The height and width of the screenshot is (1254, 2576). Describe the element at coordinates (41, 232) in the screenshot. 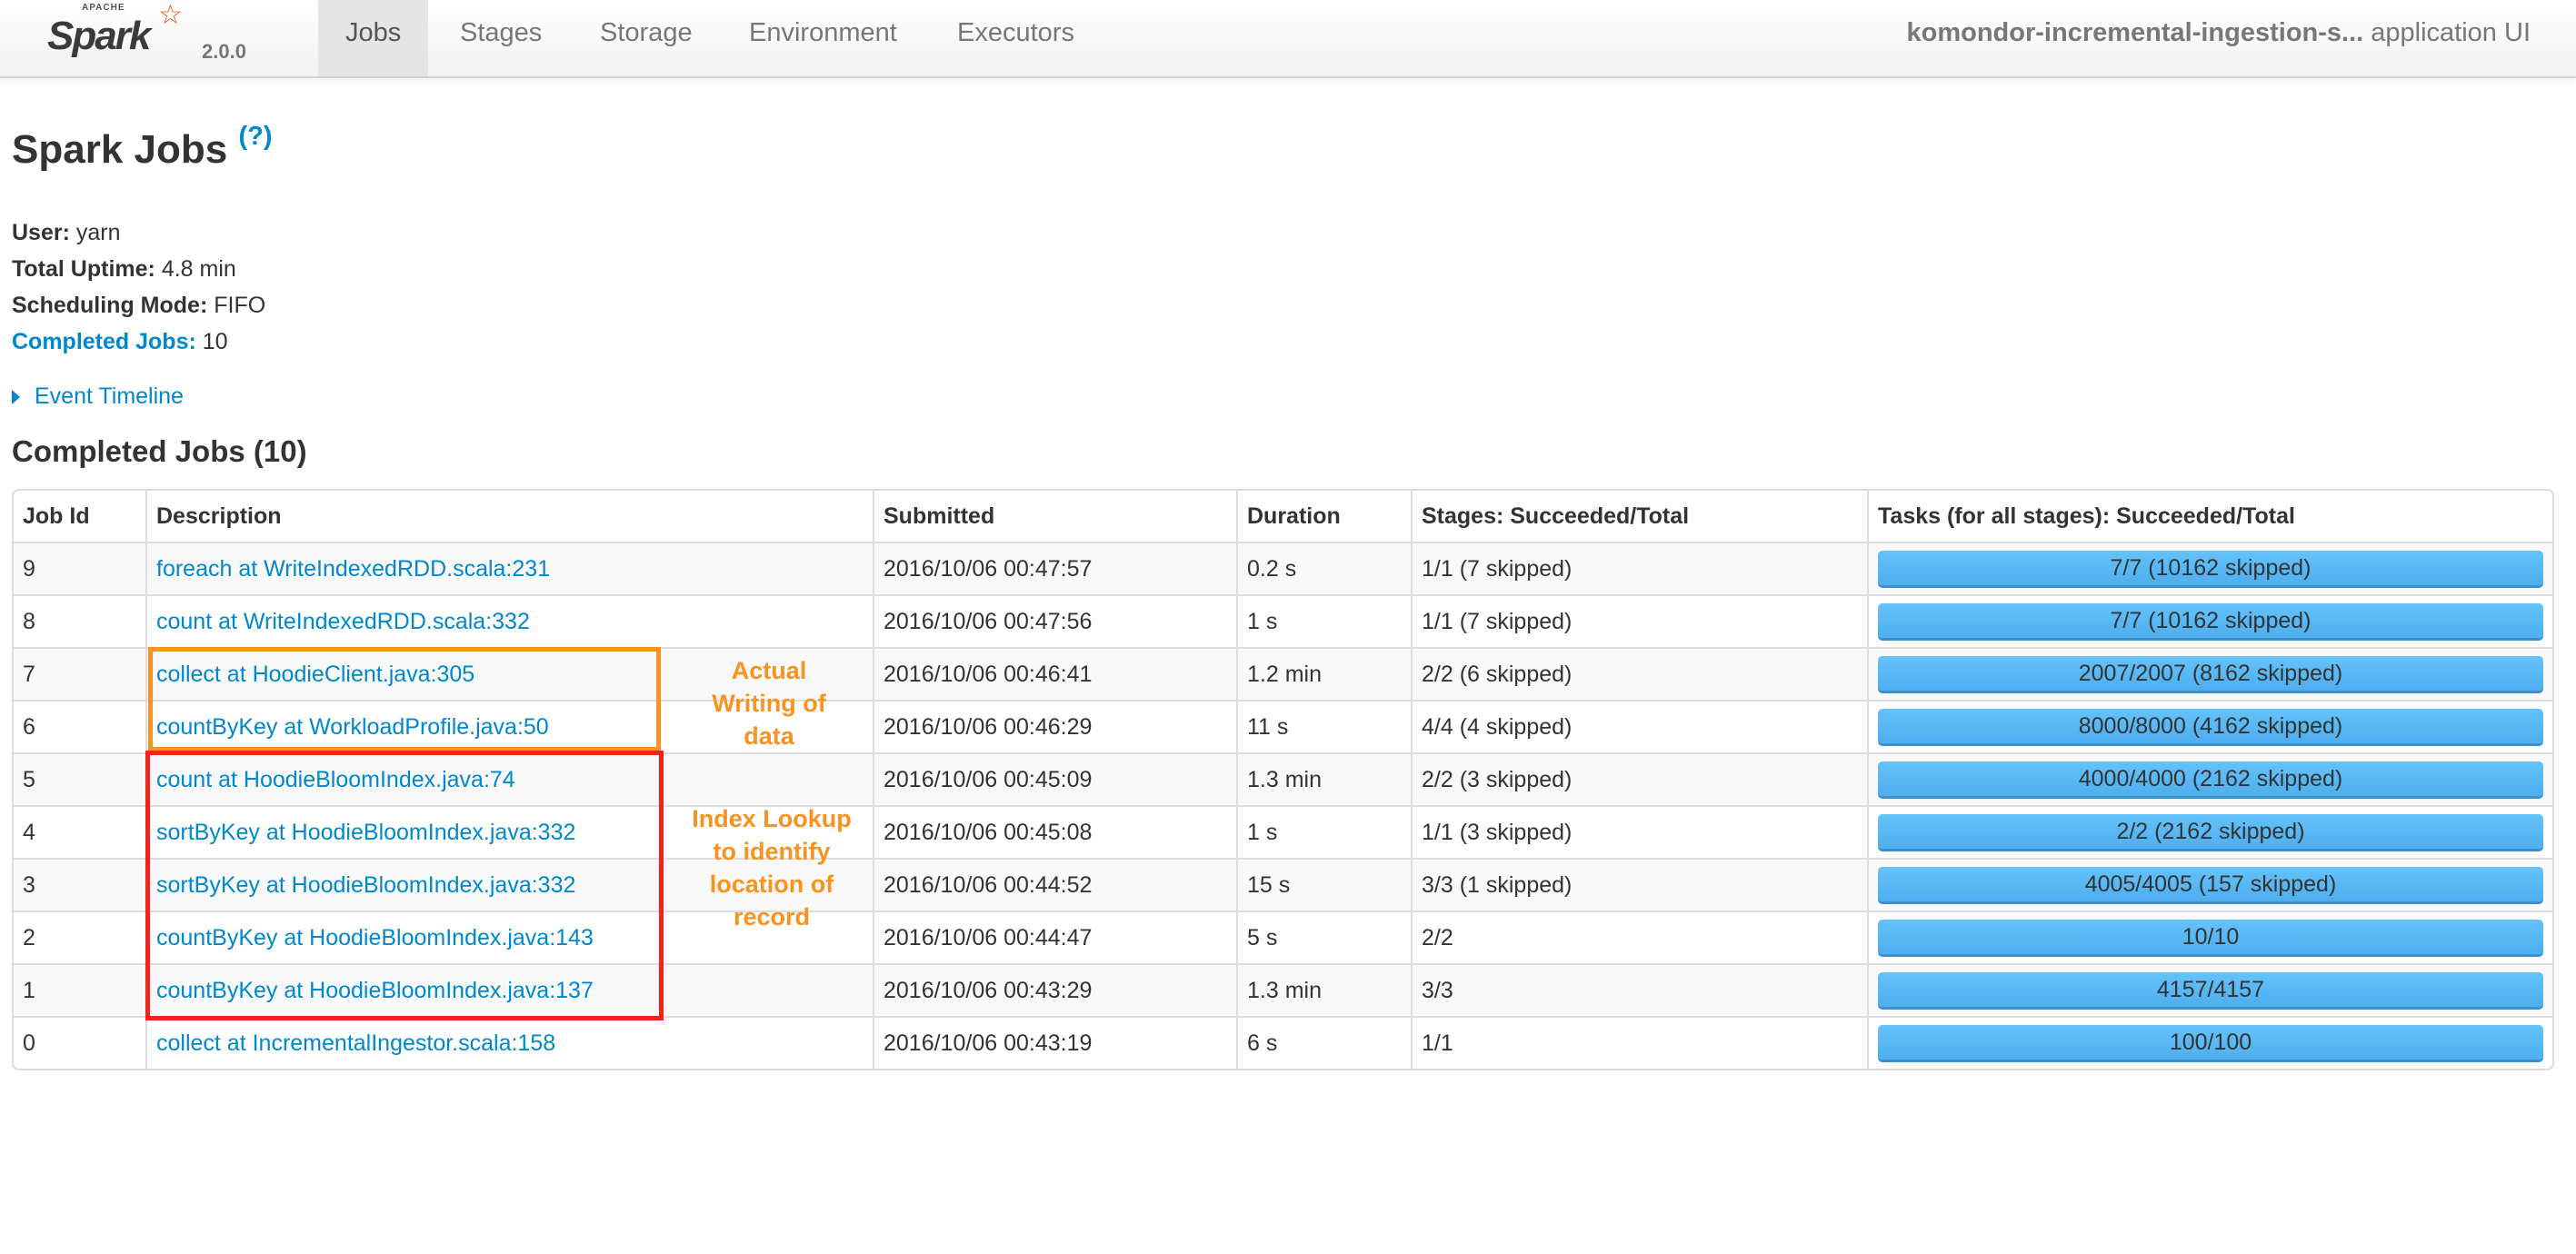

I see `user-label: User:` at that location.